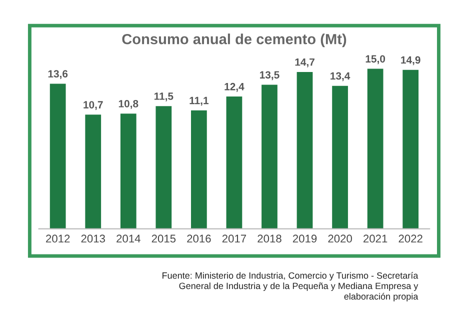 This screenshot has height=320, width=457. I want to click on data-label: 14,9, so click(410, 61).